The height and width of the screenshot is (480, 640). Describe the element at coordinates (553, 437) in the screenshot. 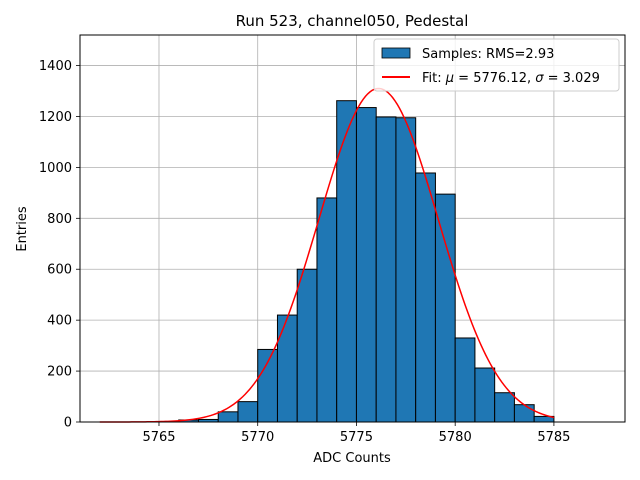

I see `x-tick-label: 5785` at that location.